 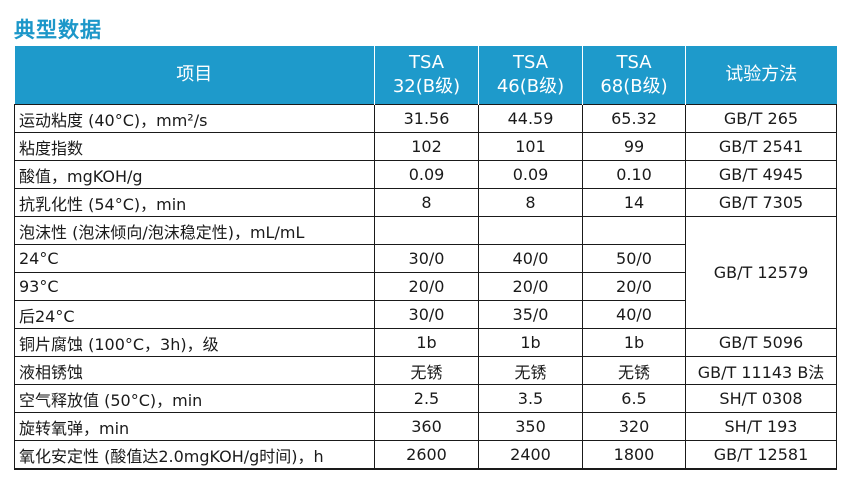 I want to click on row-value-32: 31.56, so click(x=426, y=118).